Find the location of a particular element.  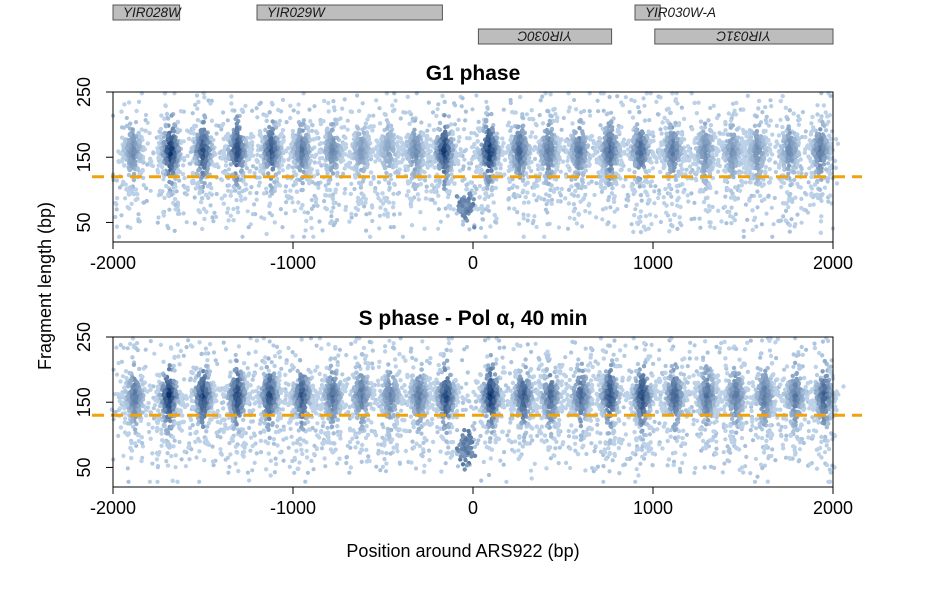

gene-box is located at coordinates (744, 36).